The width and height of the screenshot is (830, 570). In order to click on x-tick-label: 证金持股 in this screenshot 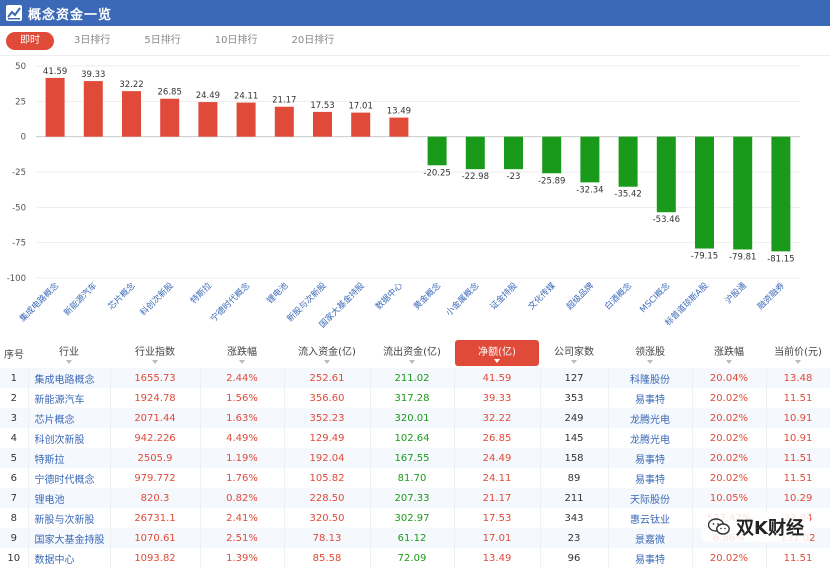, I will do `click(504, 296)`.